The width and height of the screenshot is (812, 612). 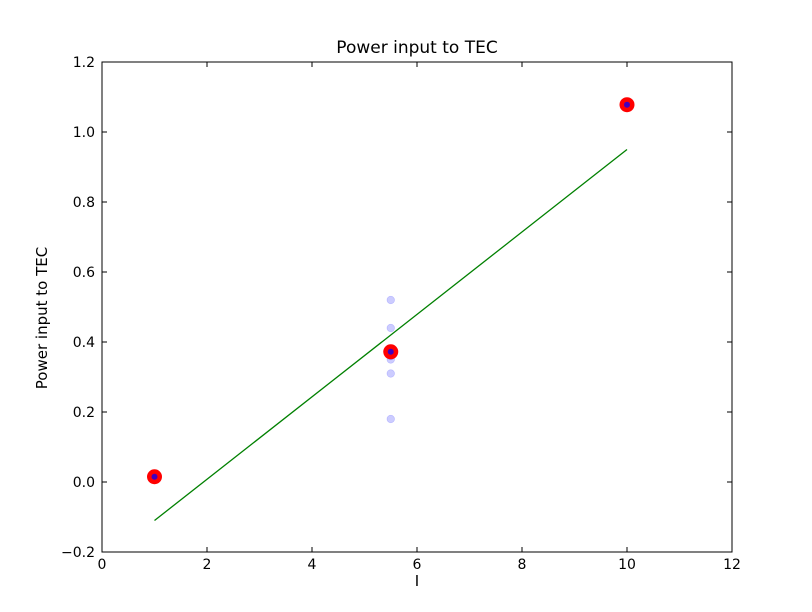 I want to click on x-tick-label: 10, so click(x=627, y=565).